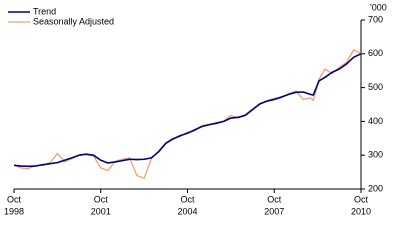  Describe the element at coordinates (375, 19) in the screenshot. I see `y-tick-label: 700` at that location.